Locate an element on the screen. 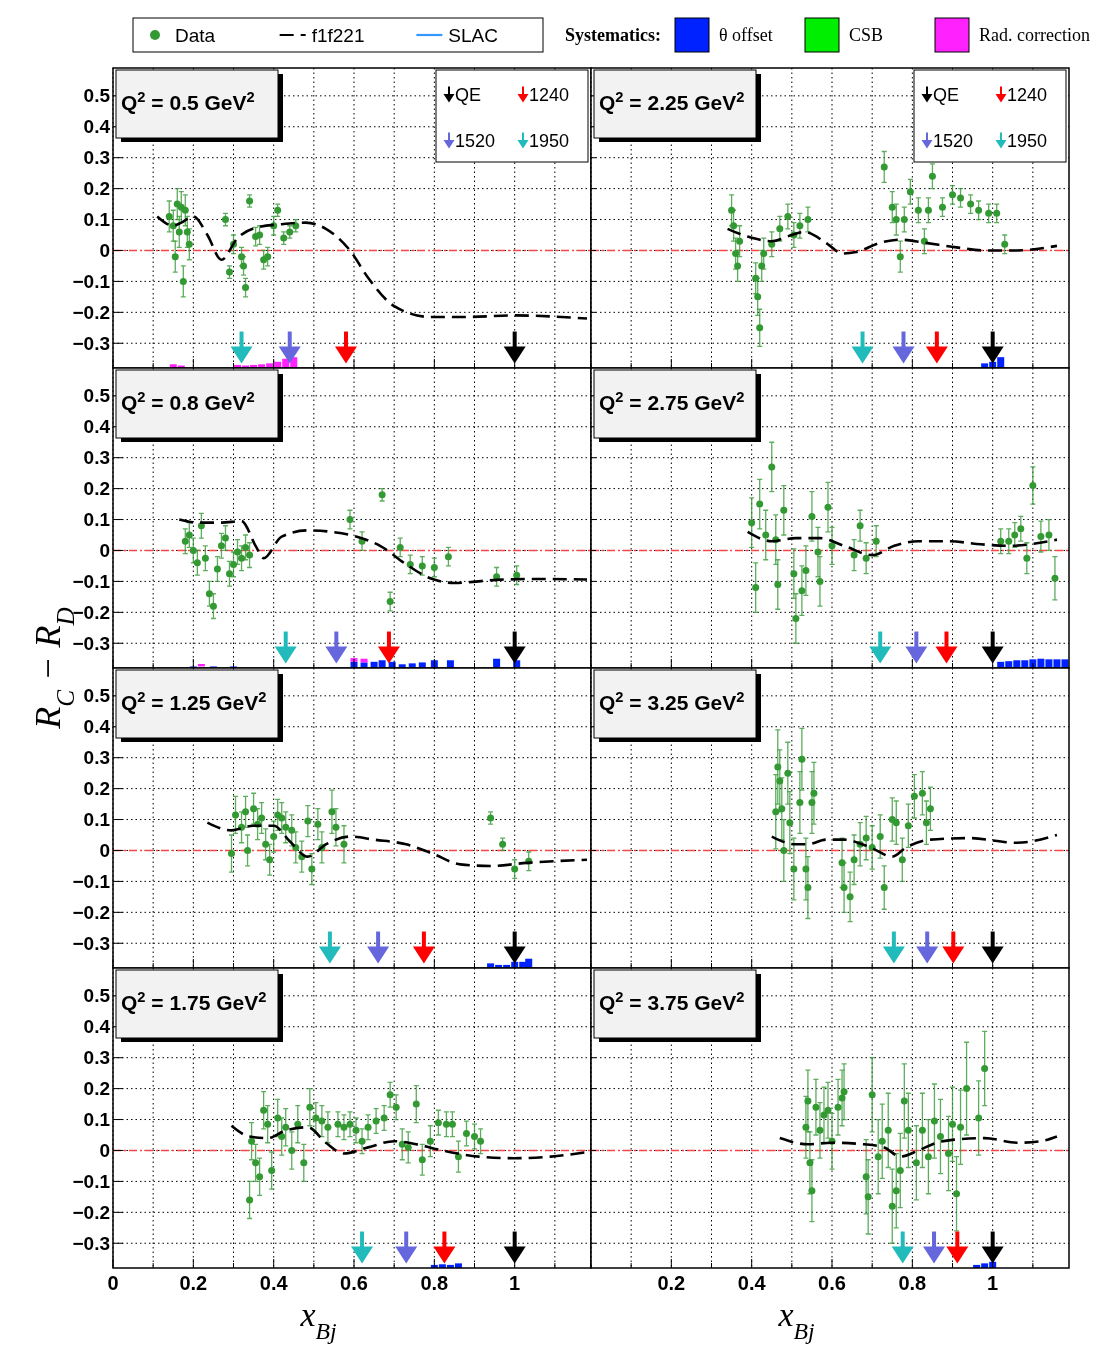 This screenshot has height=1366, width=1096. legend-label: θ offset is located at coordinates (746, 35).